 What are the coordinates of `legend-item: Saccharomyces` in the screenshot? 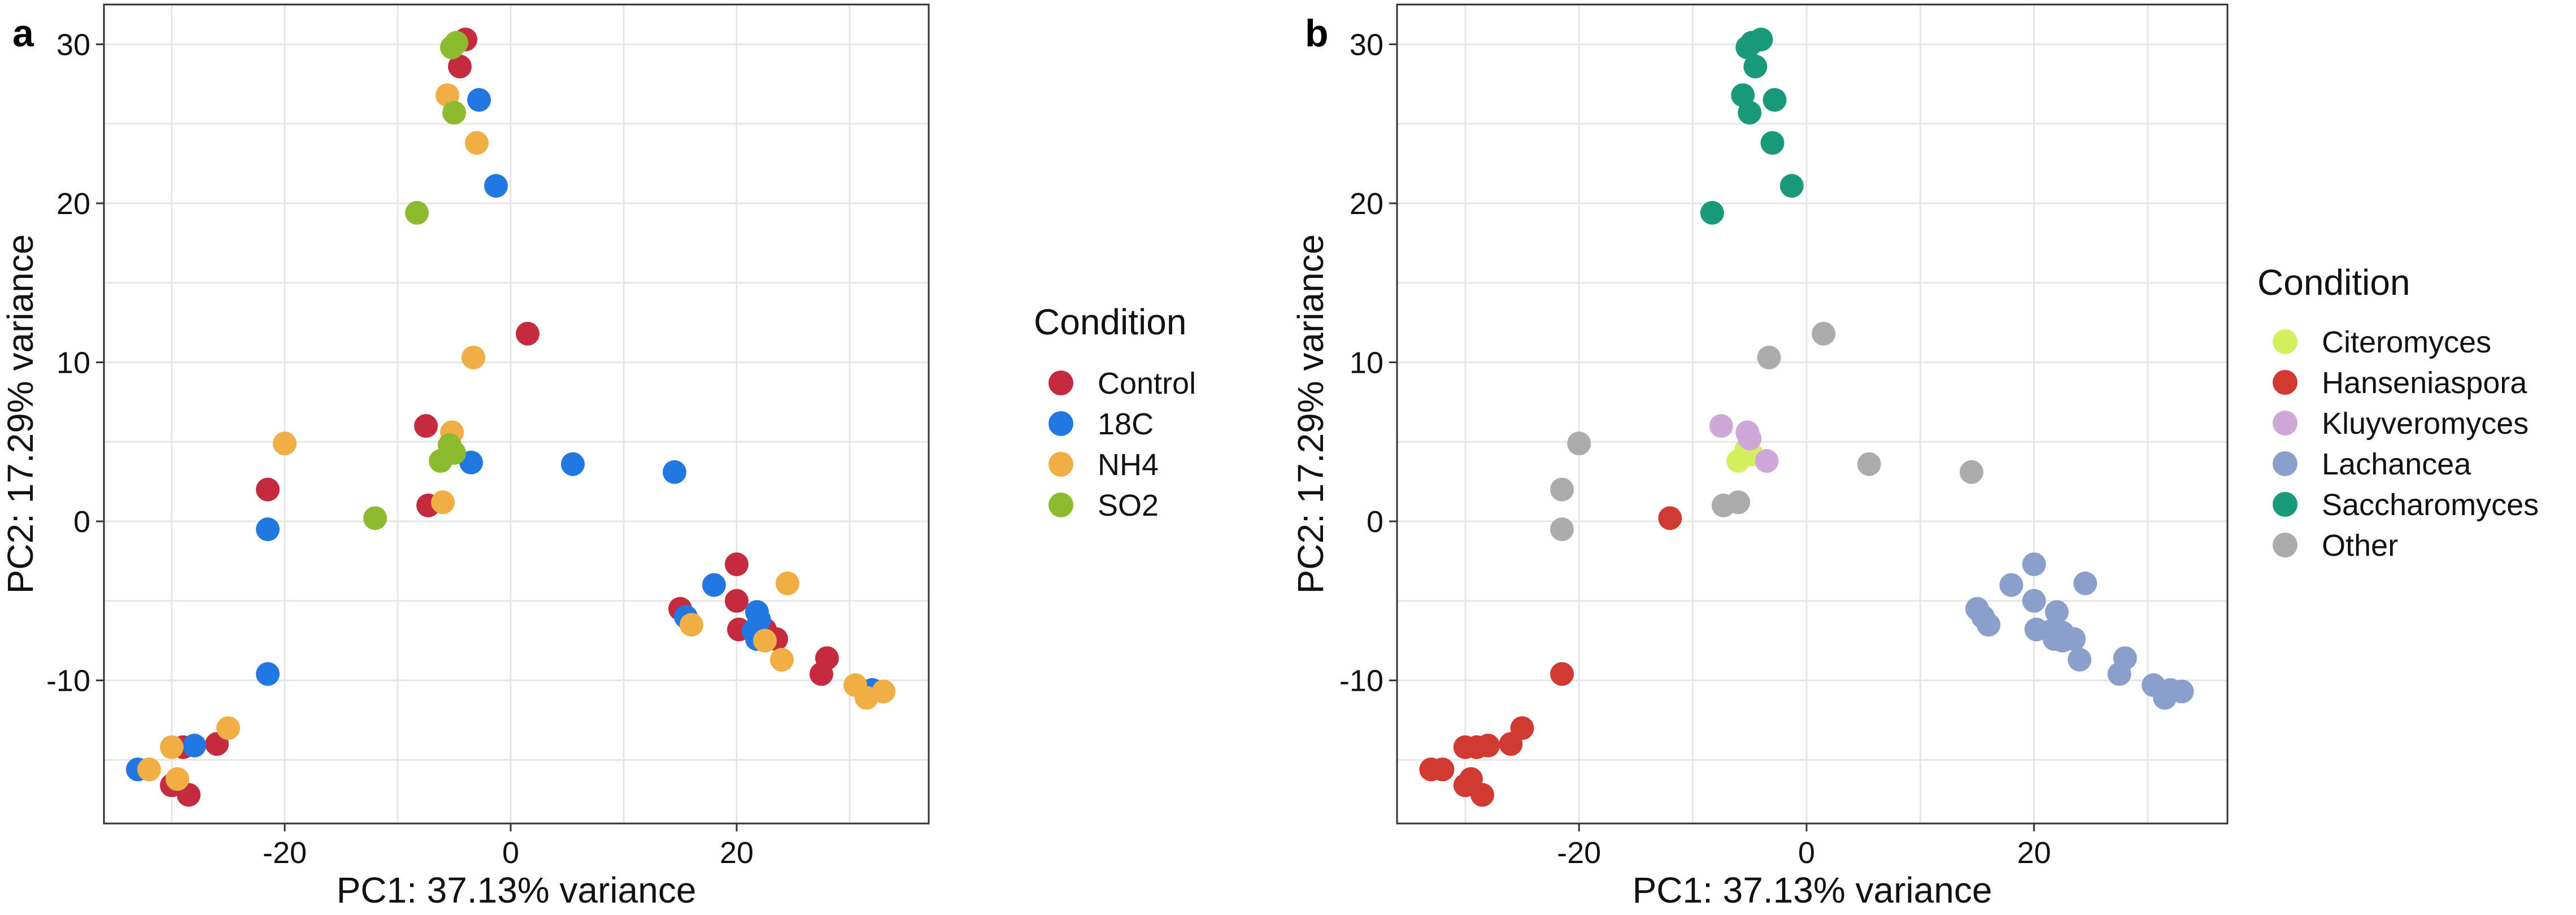 It's located at (2406, 505).